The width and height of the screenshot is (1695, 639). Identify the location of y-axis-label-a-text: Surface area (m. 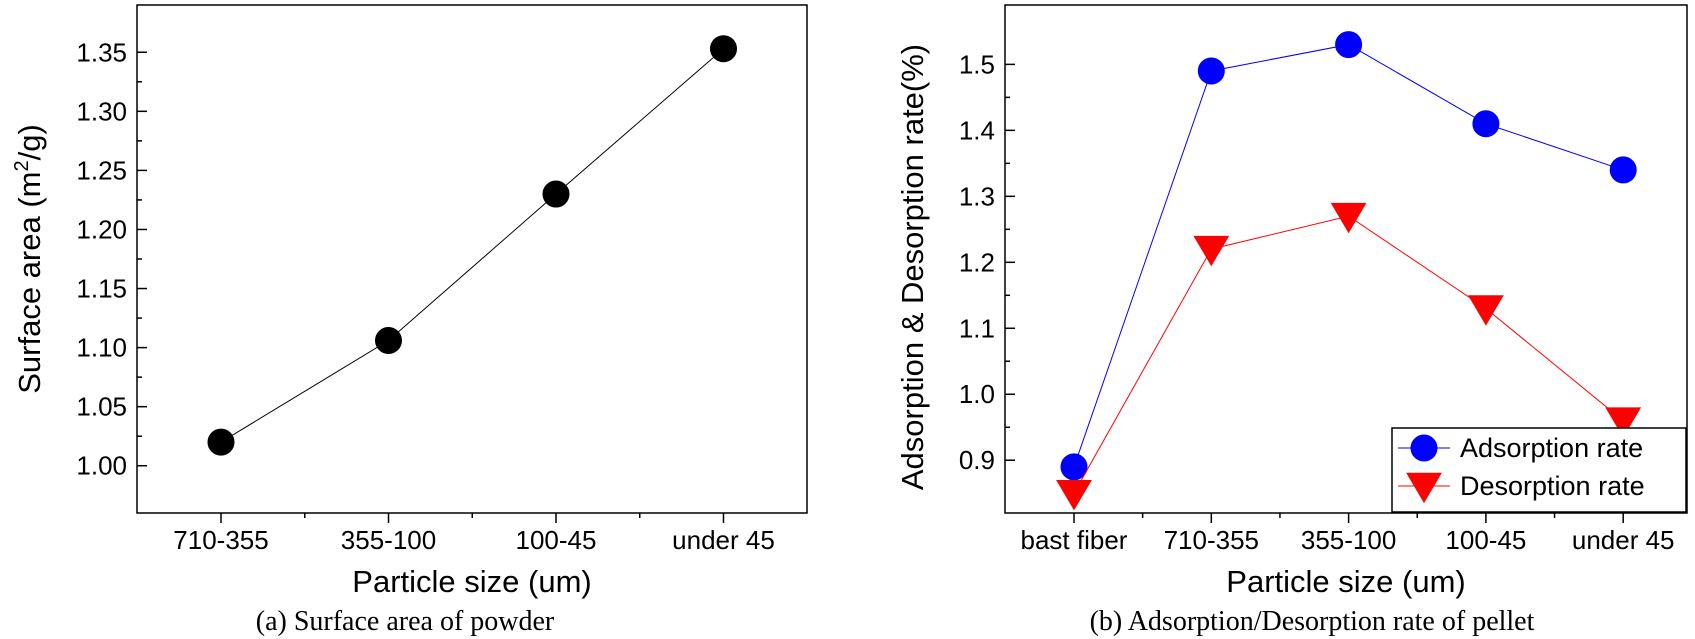
(29, 283).